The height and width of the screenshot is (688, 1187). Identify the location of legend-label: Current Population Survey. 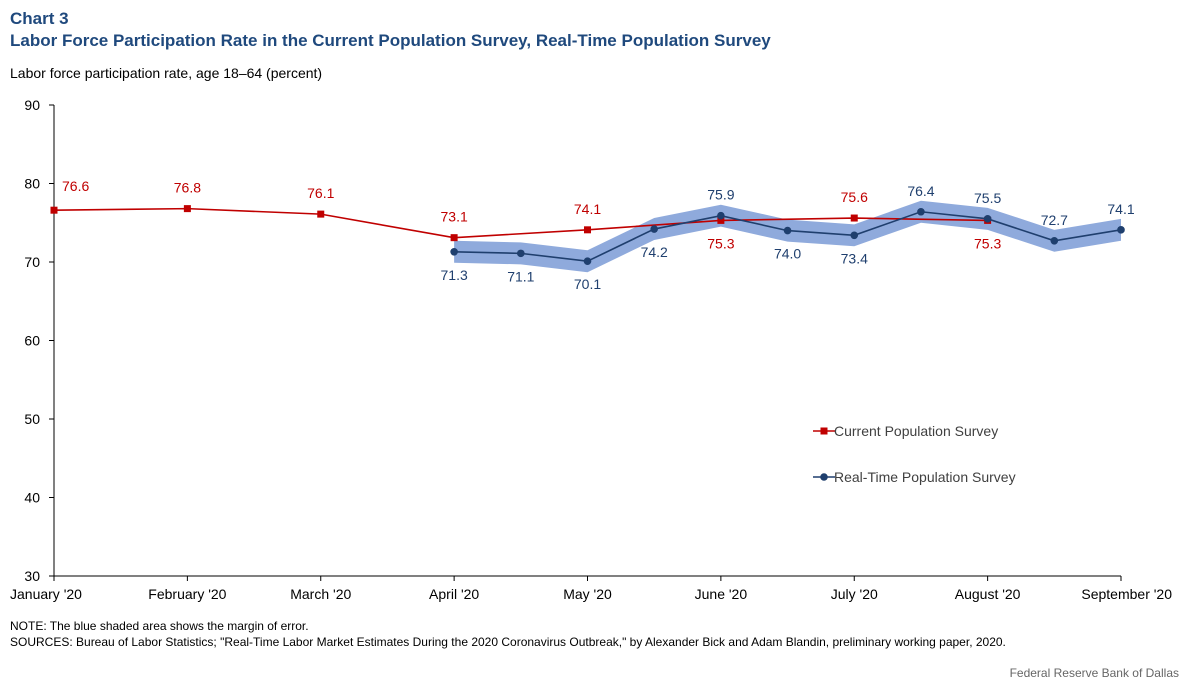
(916, 431).